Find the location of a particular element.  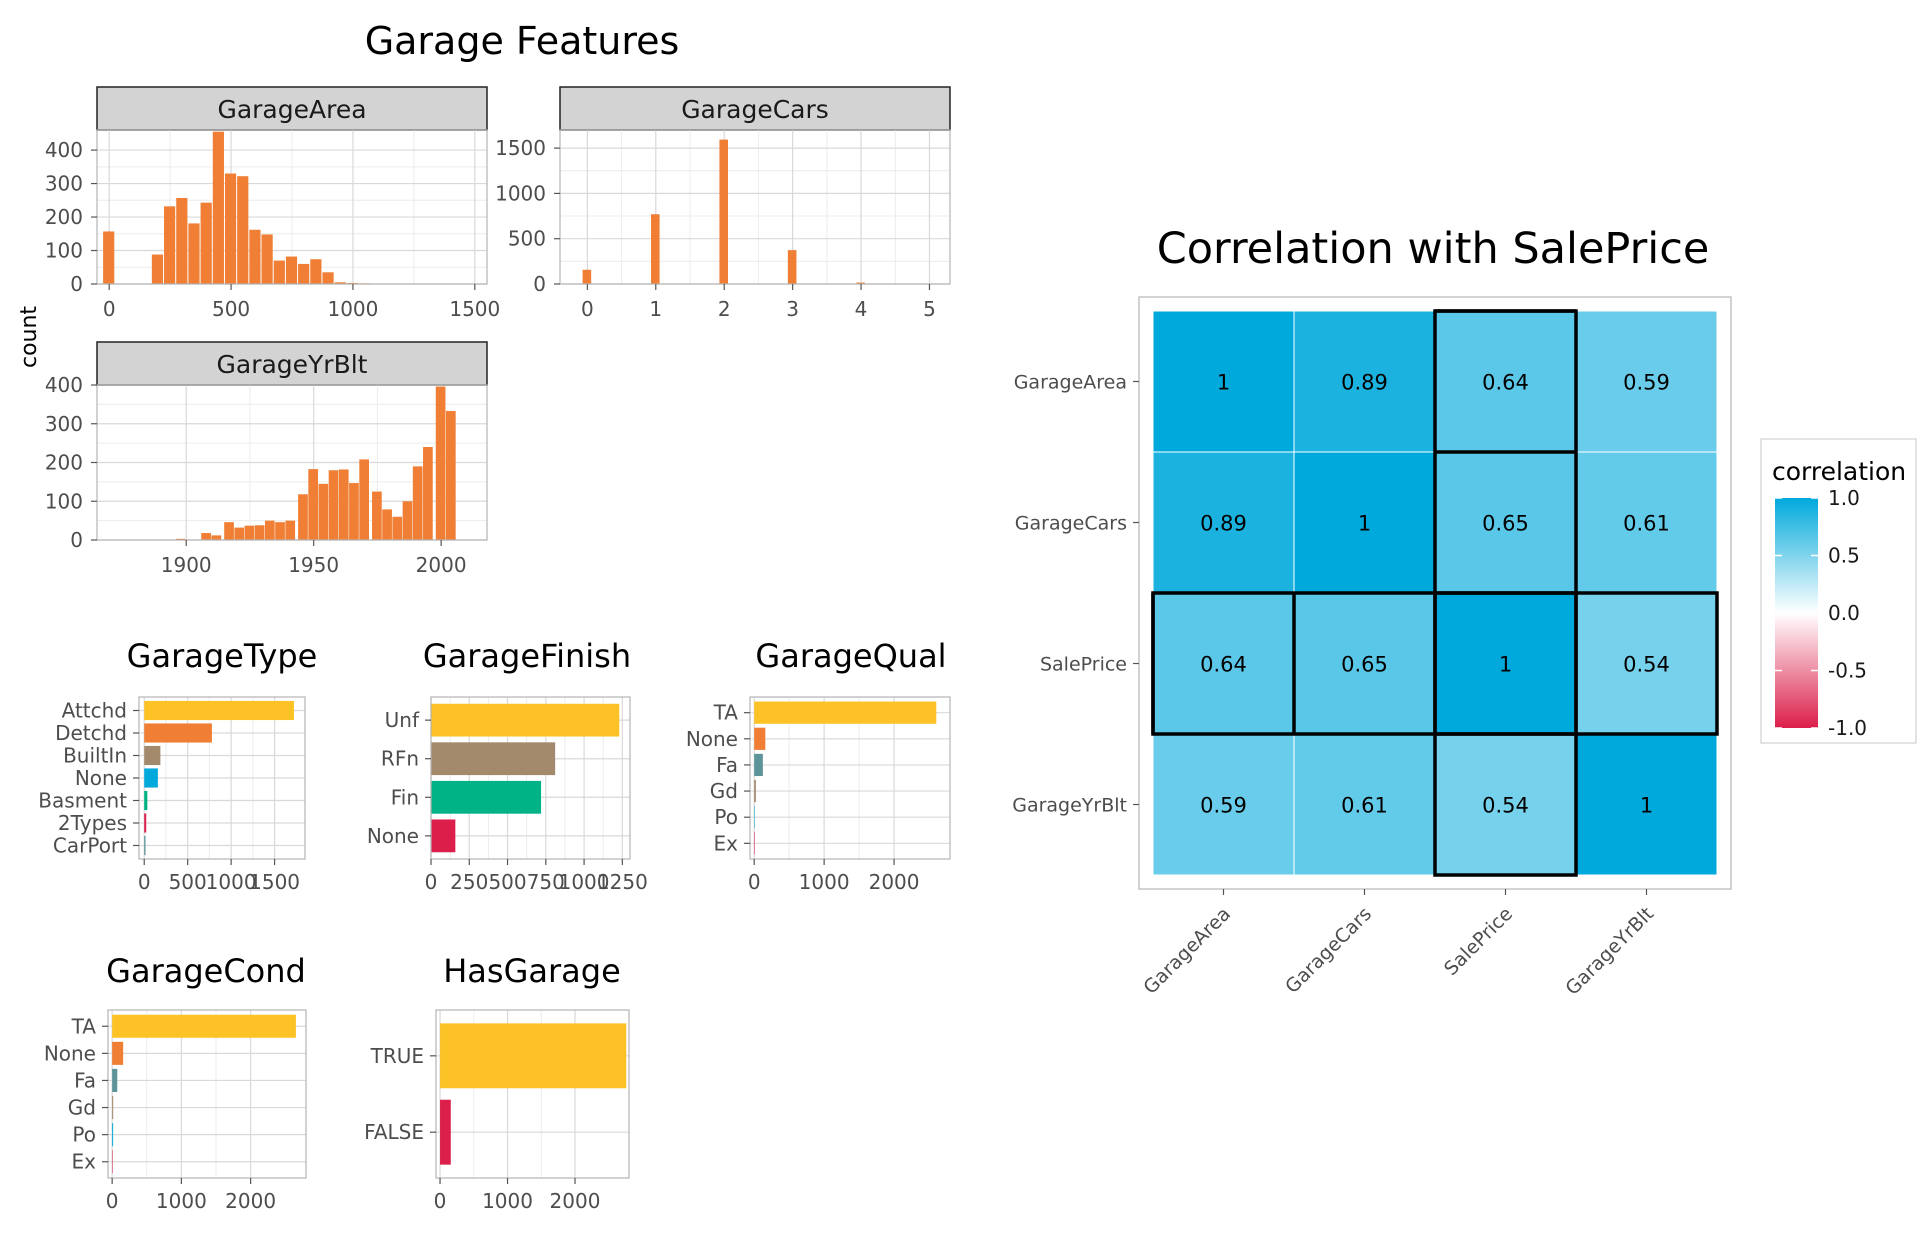

x-tick-label: 250 is located at coordinates (469, 882).